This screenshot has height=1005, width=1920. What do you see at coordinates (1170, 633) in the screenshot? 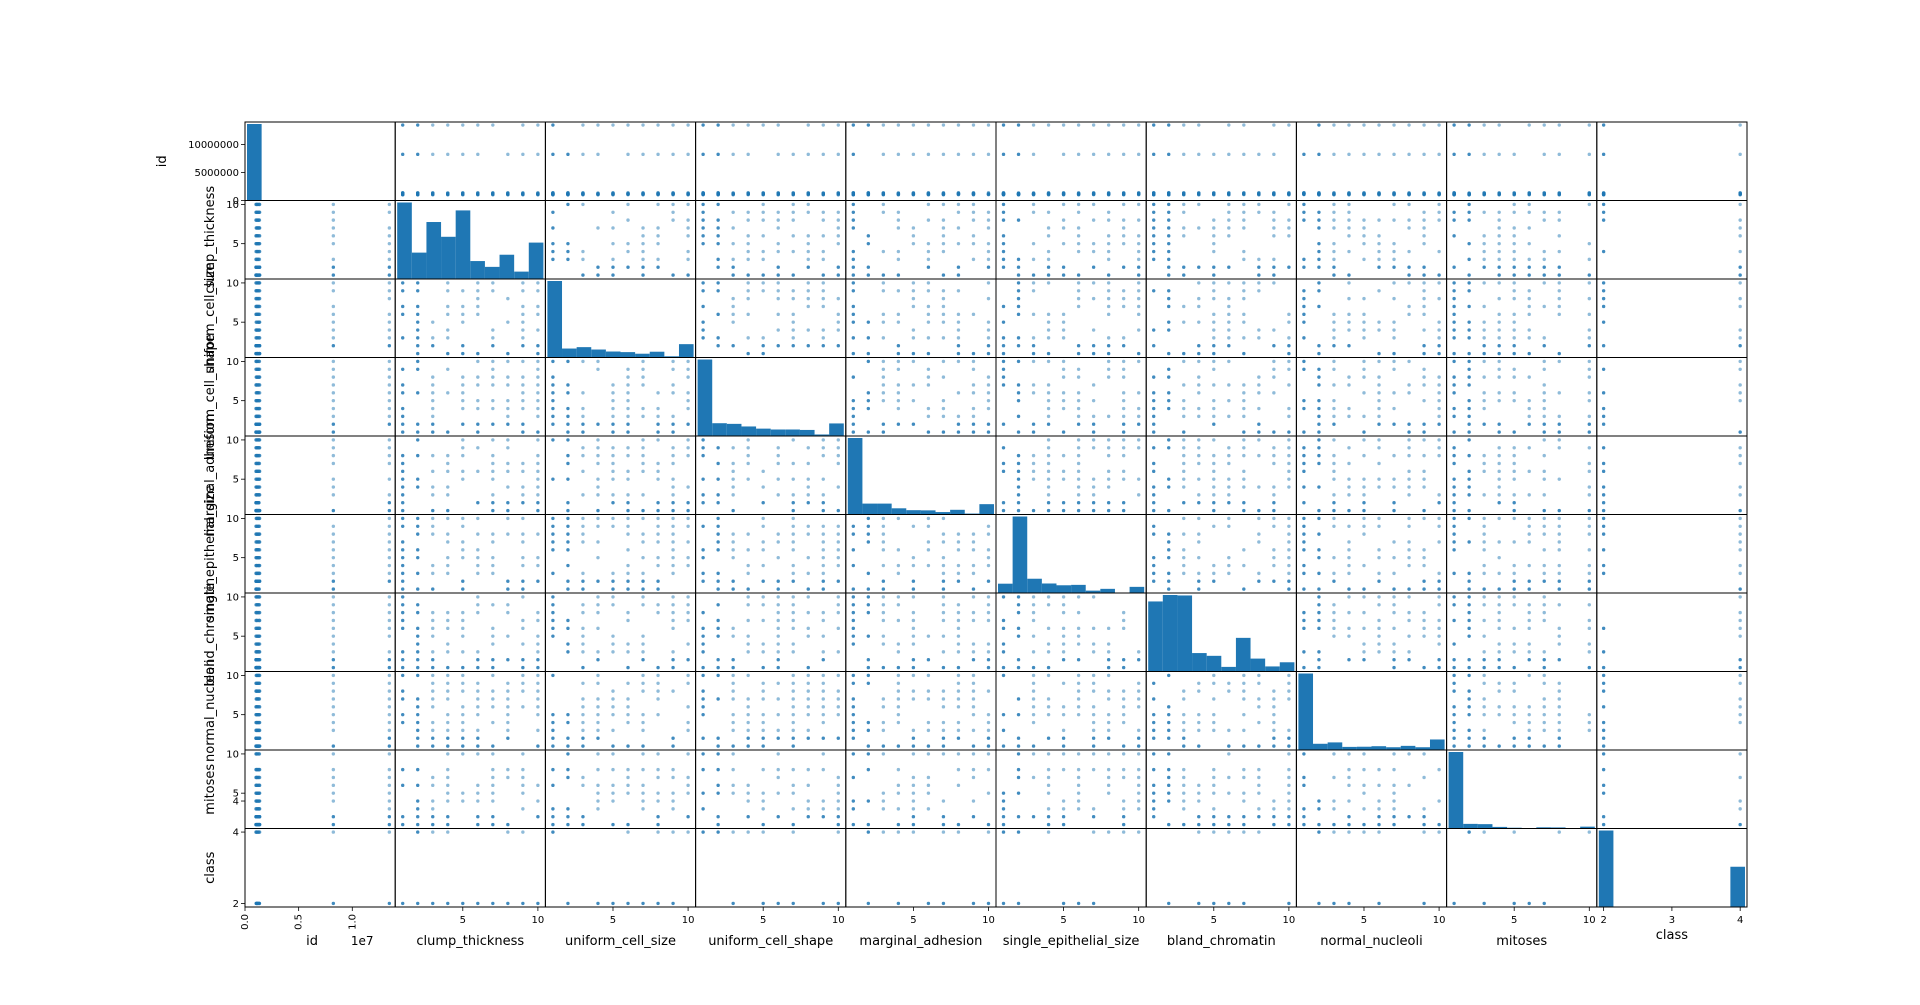
I see `hist-bar-bland_chromatin` at bounding box center [1170, 633].